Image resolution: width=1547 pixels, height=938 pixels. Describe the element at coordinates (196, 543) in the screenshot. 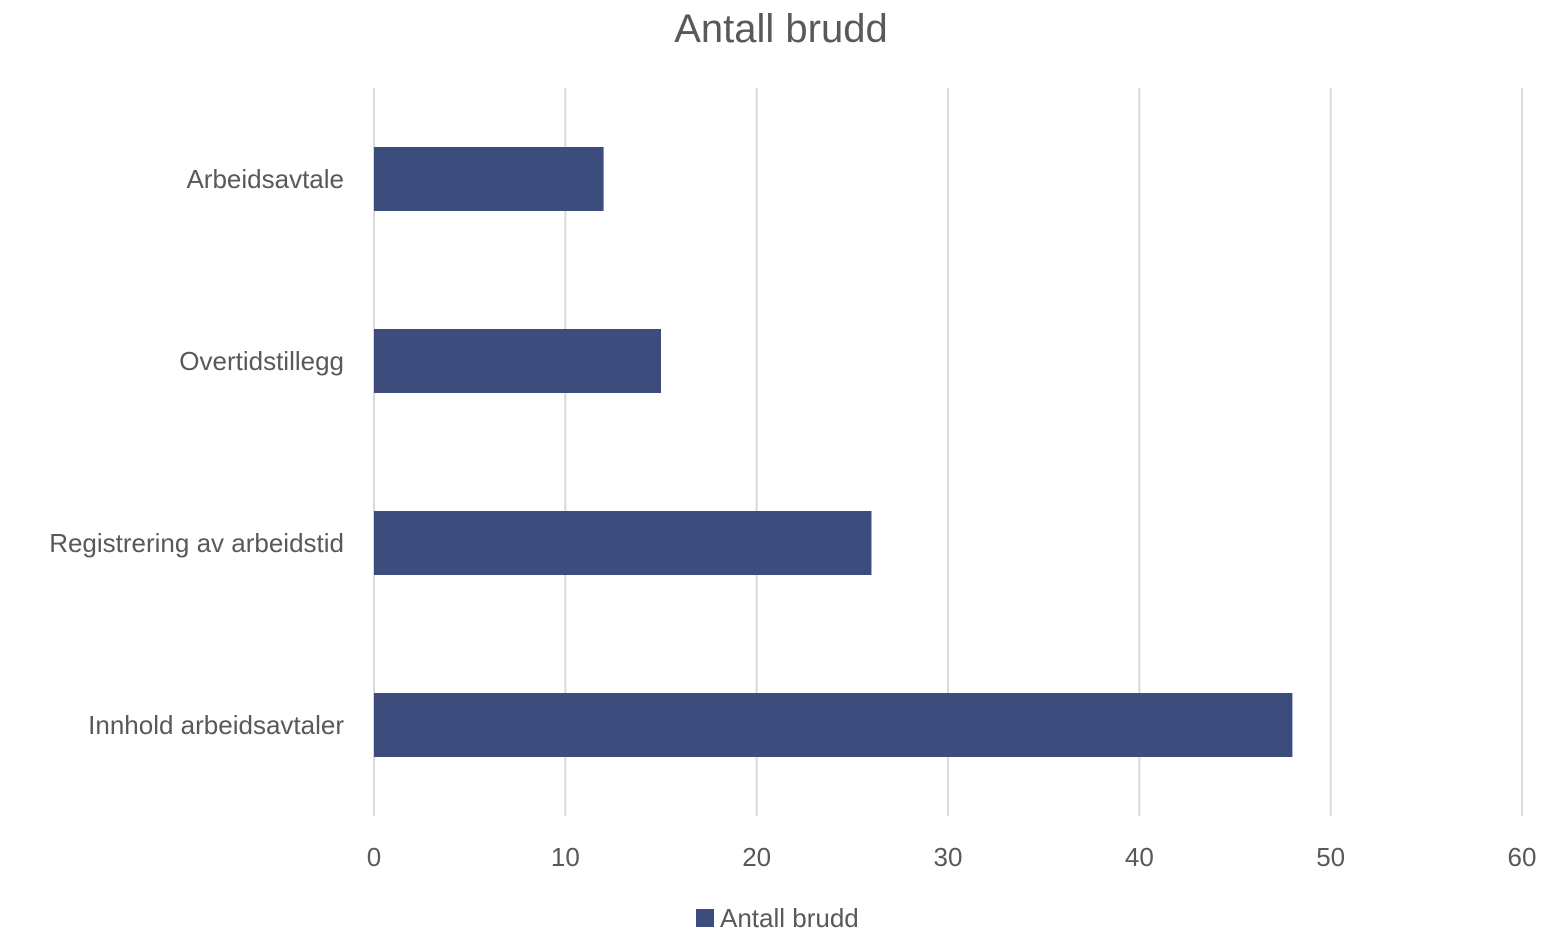

I see `category-label-3: Registrering av arbeidstid` at that location.